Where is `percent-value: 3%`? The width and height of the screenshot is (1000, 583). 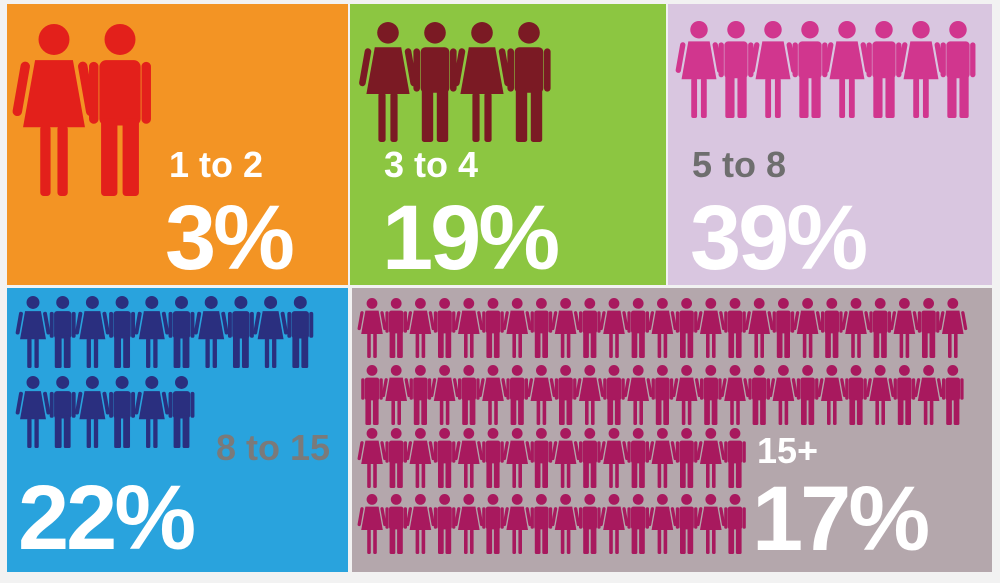
percent-value: 3% is located at coordinates (230, 236).